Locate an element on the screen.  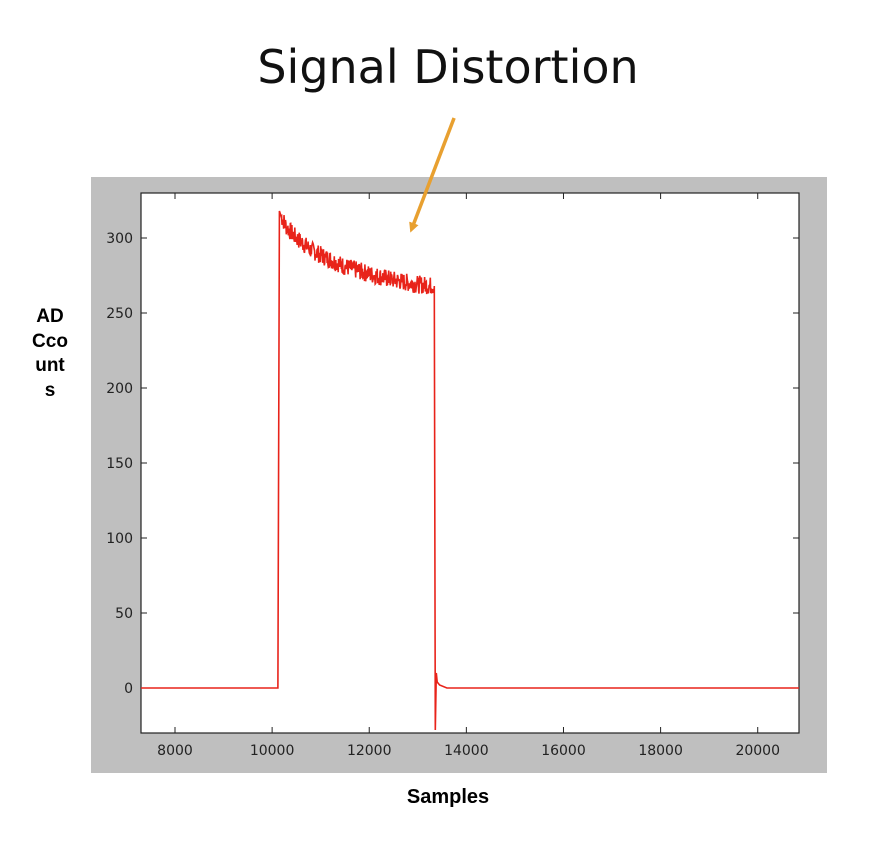
y-tick-label: 150 is located at coordinates (119, 464).